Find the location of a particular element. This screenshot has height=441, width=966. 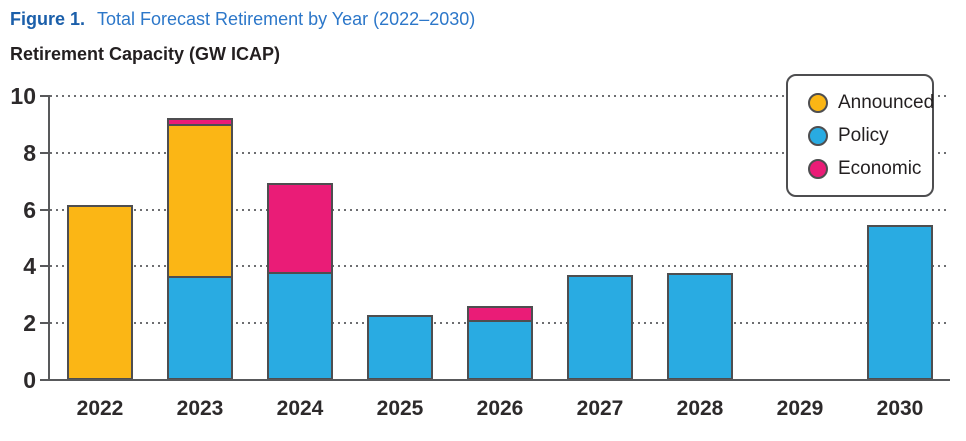

legend-label-policy: Policy is located at coordinates (863, 135).